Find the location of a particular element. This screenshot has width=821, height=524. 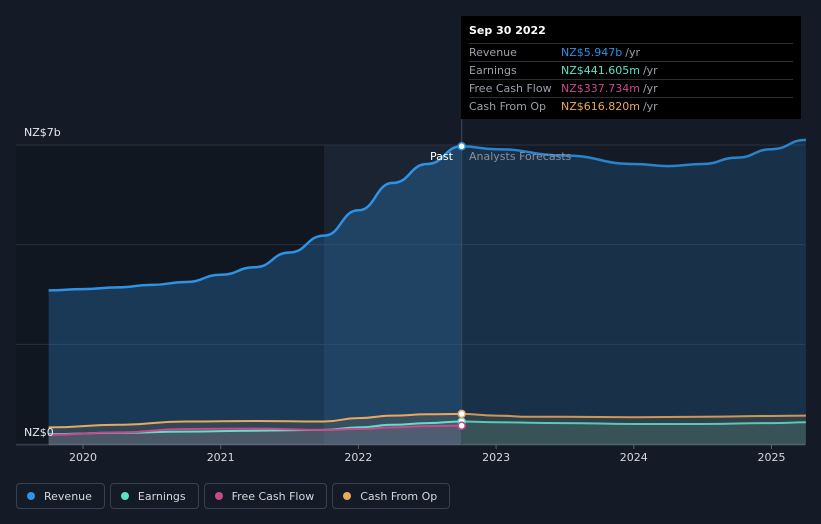

legend-item-free-cash-flow: Free Cash Flow is located at coordinates (265, 496).